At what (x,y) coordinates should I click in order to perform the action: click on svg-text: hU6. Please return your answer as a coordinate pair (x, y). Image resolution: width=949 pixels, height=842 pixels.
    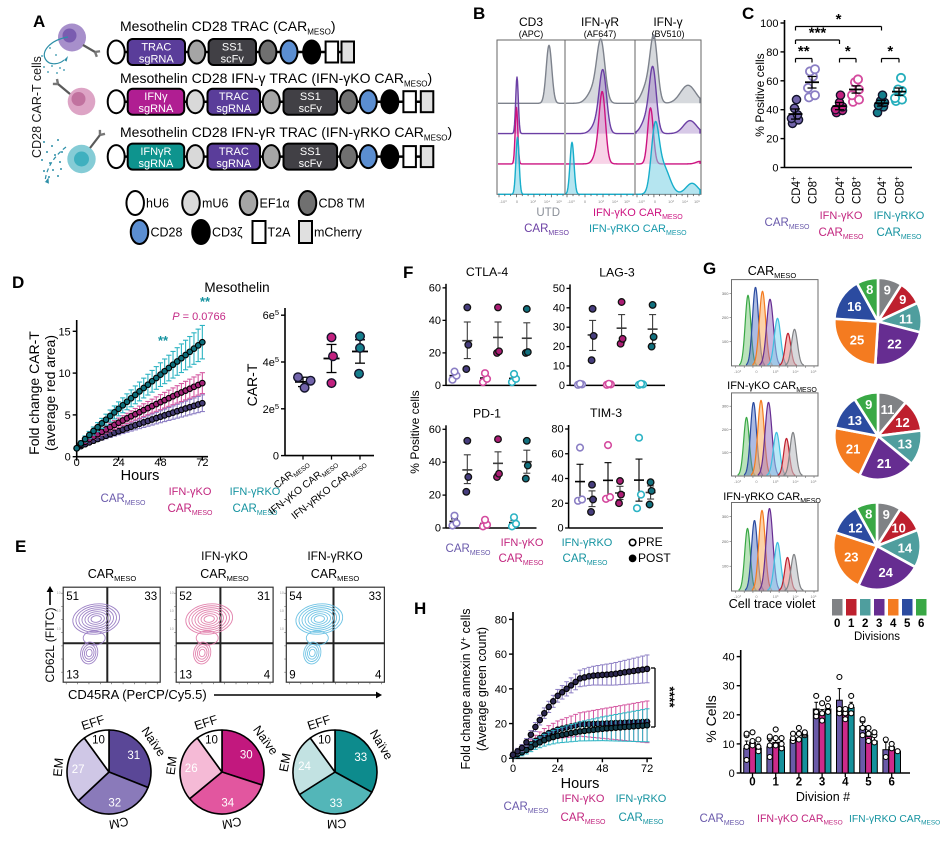
    Looking at the image, I should click on (157, 204).